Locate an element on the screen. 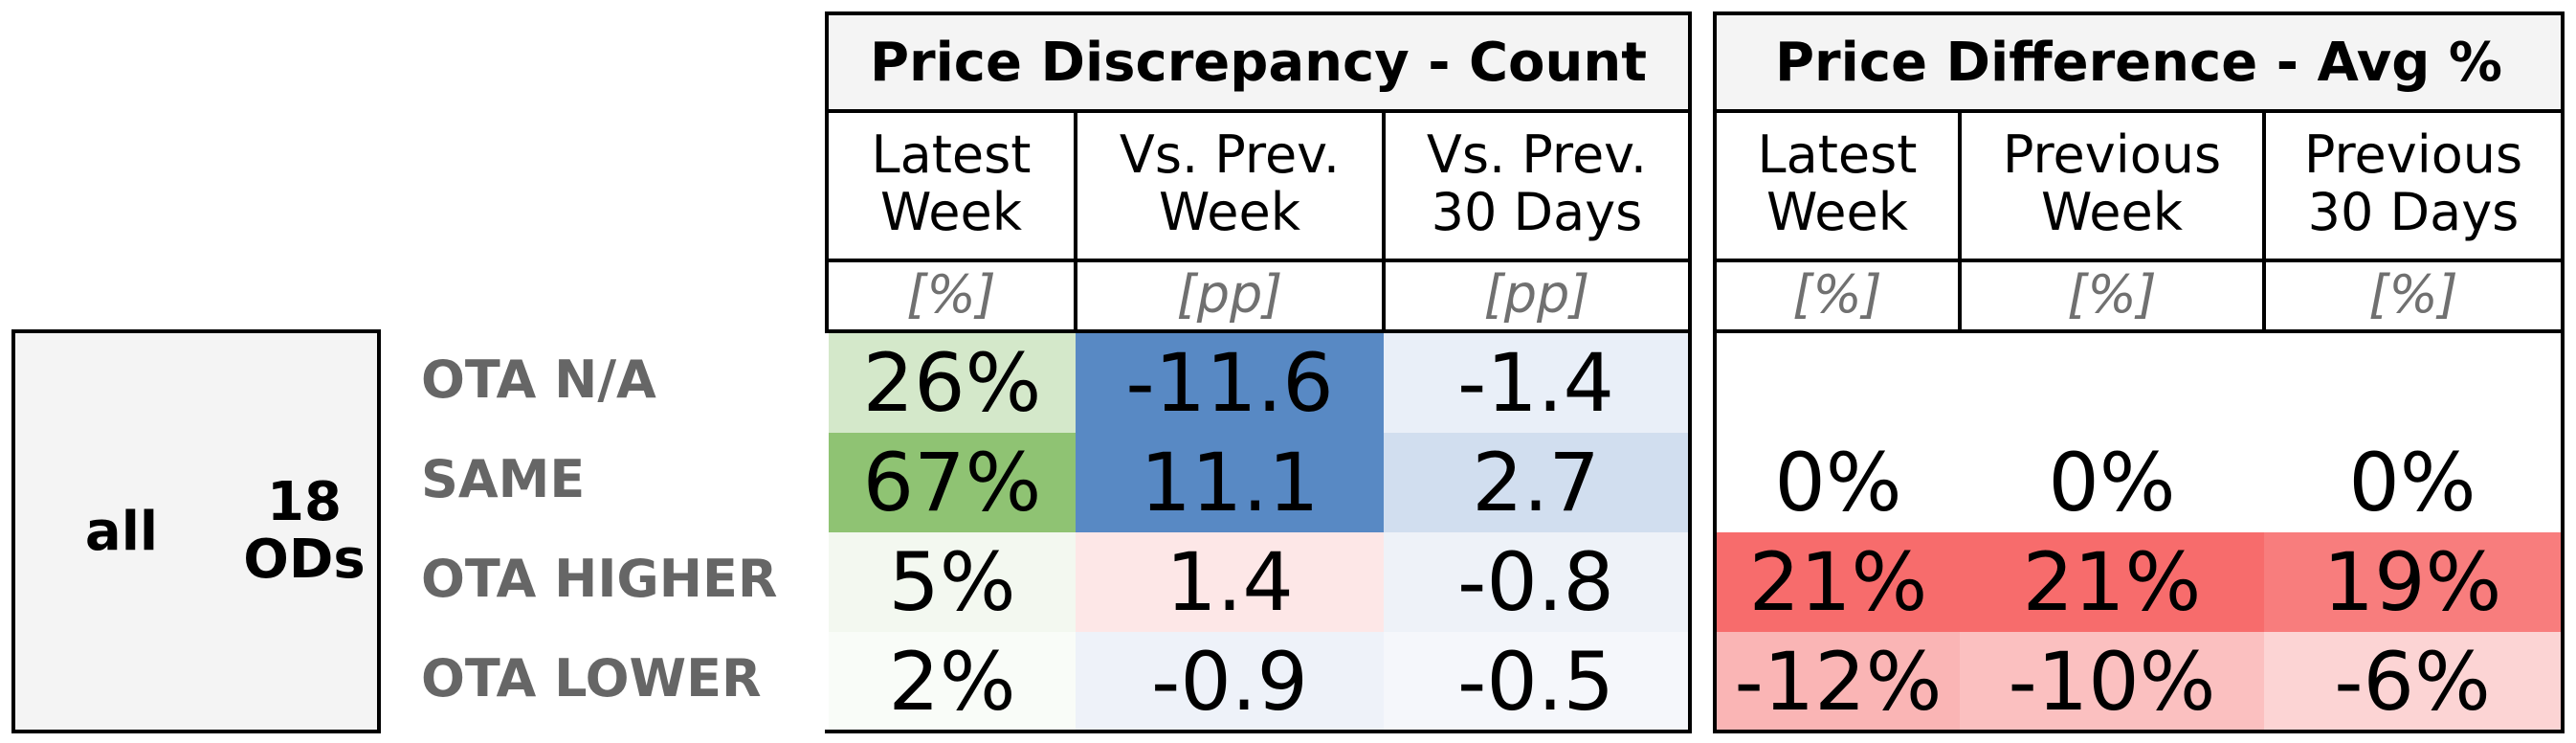  diff-cell: 19% is located at coordinates (2412, 582).